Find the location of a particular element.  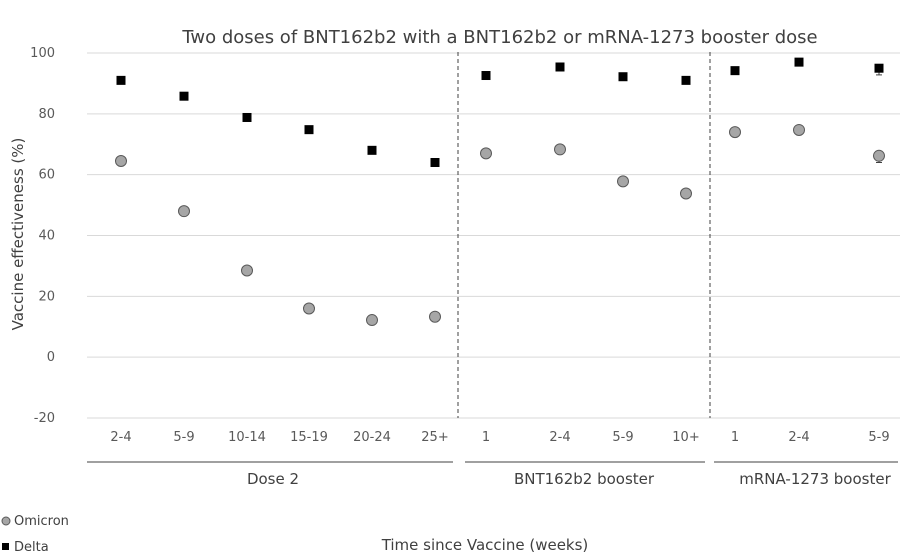

x-axis-label: Time since Vaccine (weeks) is located at coordinates (485, 545).